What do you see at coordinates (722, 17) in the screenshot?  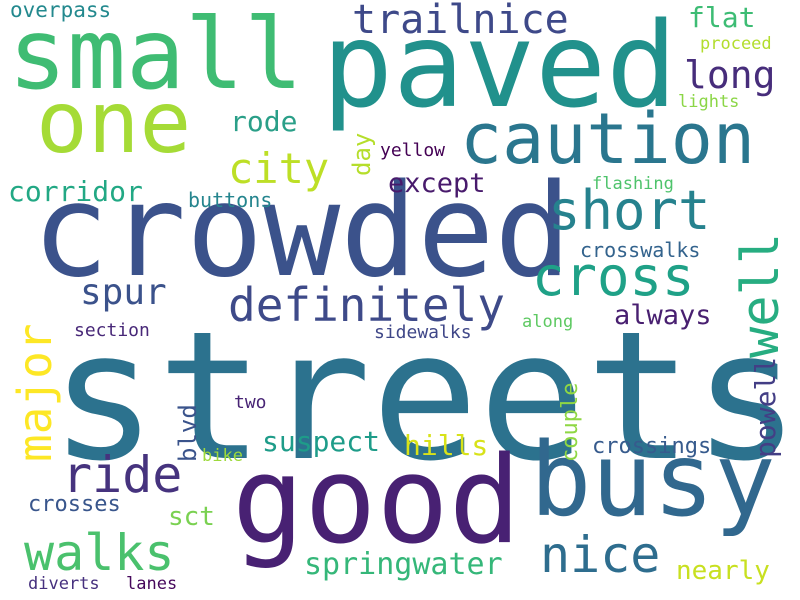 I see `word-flat: flat` at bounding box center [722, 17].